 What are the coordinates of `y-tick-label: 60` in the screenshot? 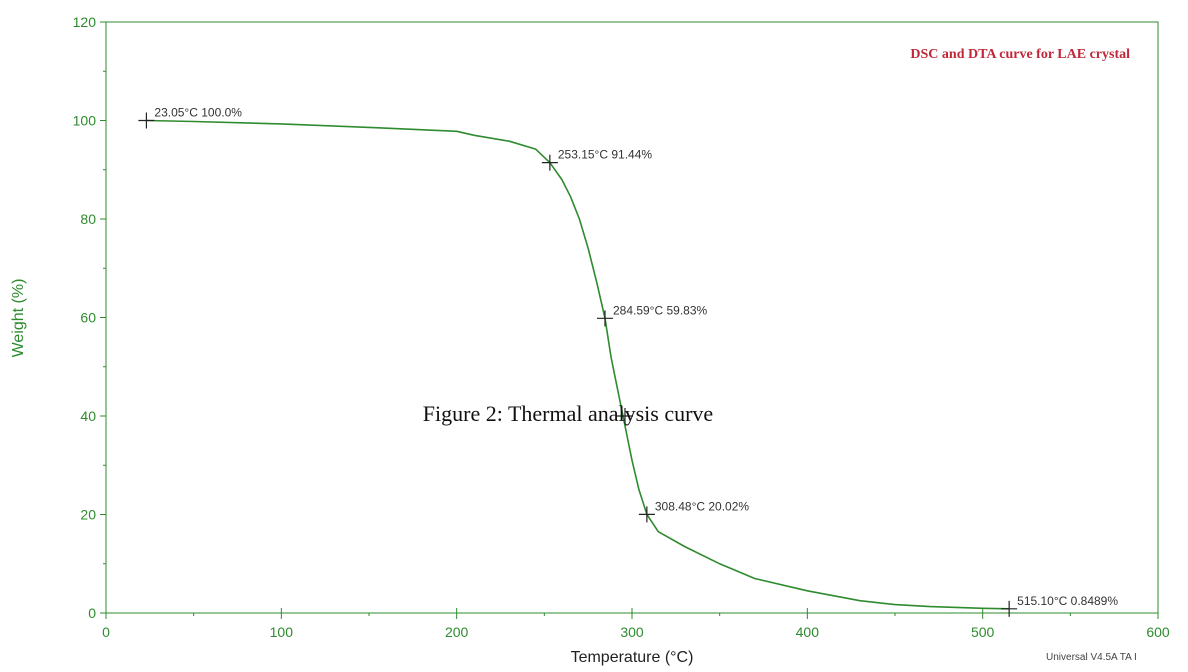 It's located at (88, 318).